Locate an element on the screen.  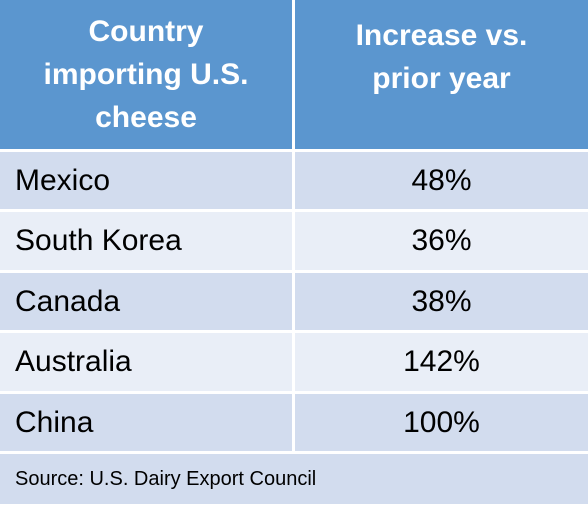
country-cell: South Korea is located at coordinates (146, 241).